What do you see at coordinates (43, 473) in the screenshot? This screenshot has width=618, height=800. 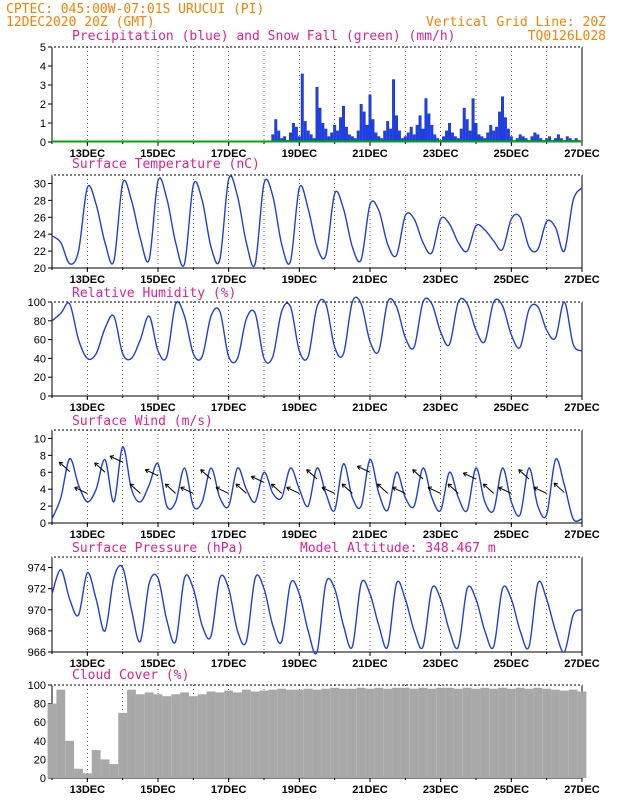 I see `y-tick-label: 6` at bounding box center [43, 473].